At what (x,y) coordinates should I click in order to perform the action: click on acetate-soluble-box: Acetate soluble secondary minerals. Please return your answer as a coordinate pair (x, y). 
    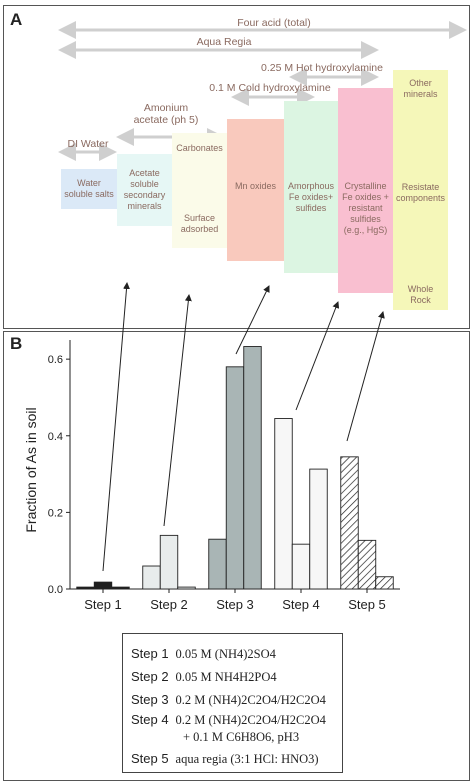
    Looking at the image, I should click on (144, 190).